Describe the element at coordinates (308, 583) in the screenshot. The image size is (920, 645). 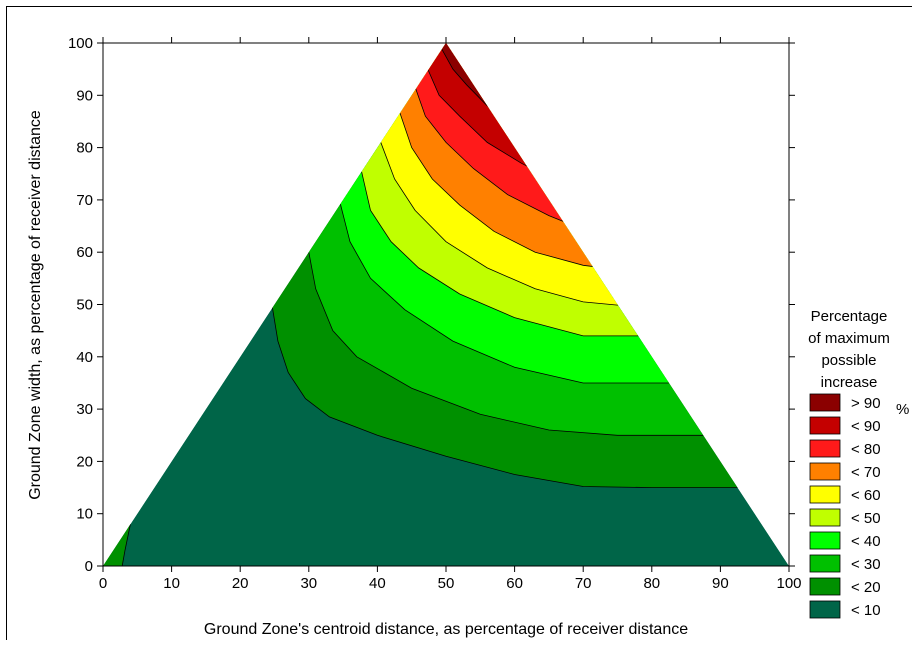
I see `x-tick-label: 30` at that location.